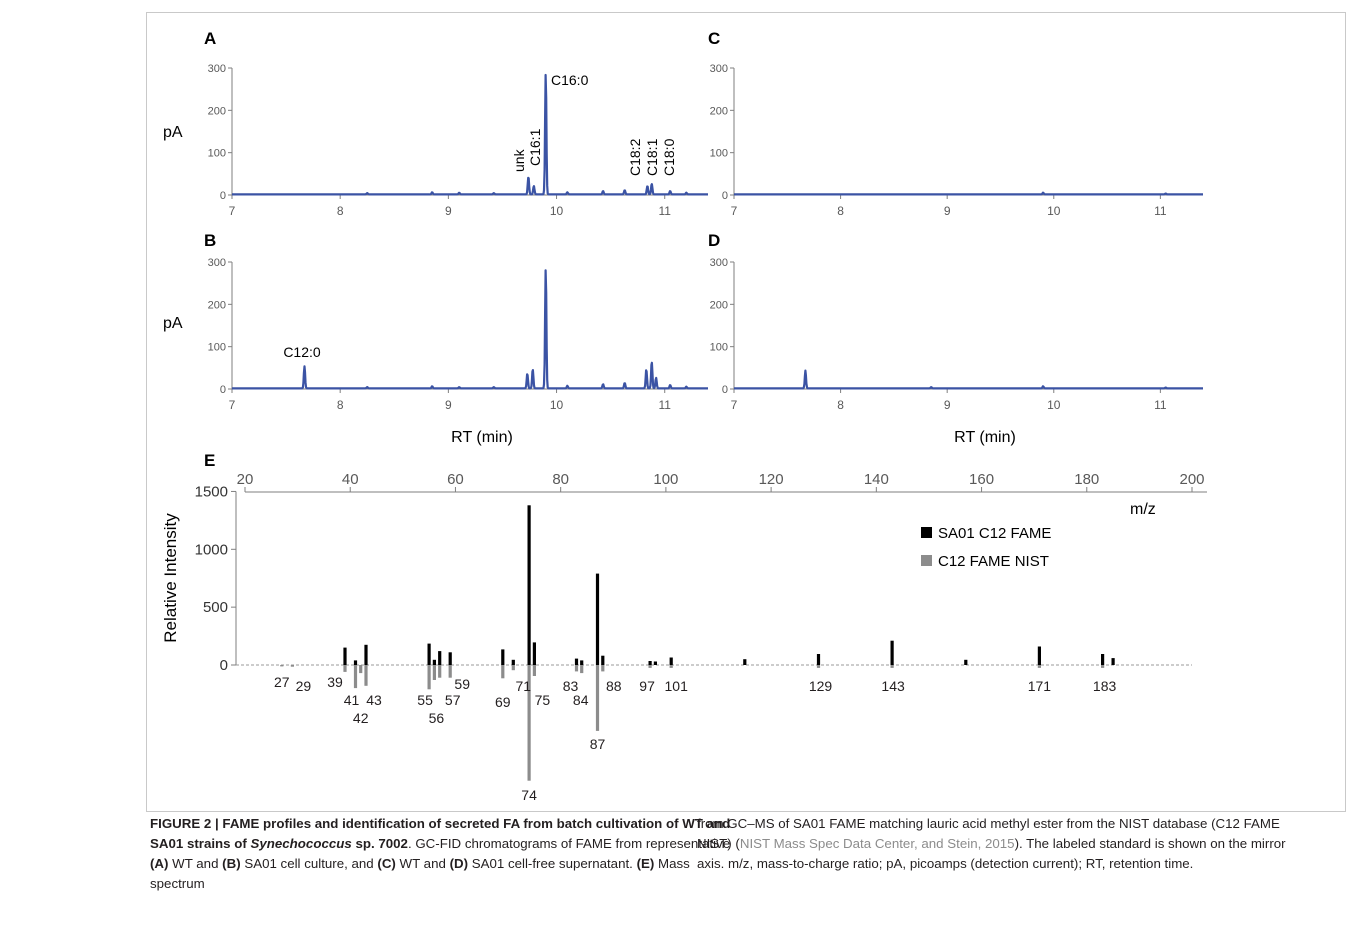 The width and height of the screenshot is (1355, 941). I want to click on peak-label-c12-0: C12:0, so click(302, 352).